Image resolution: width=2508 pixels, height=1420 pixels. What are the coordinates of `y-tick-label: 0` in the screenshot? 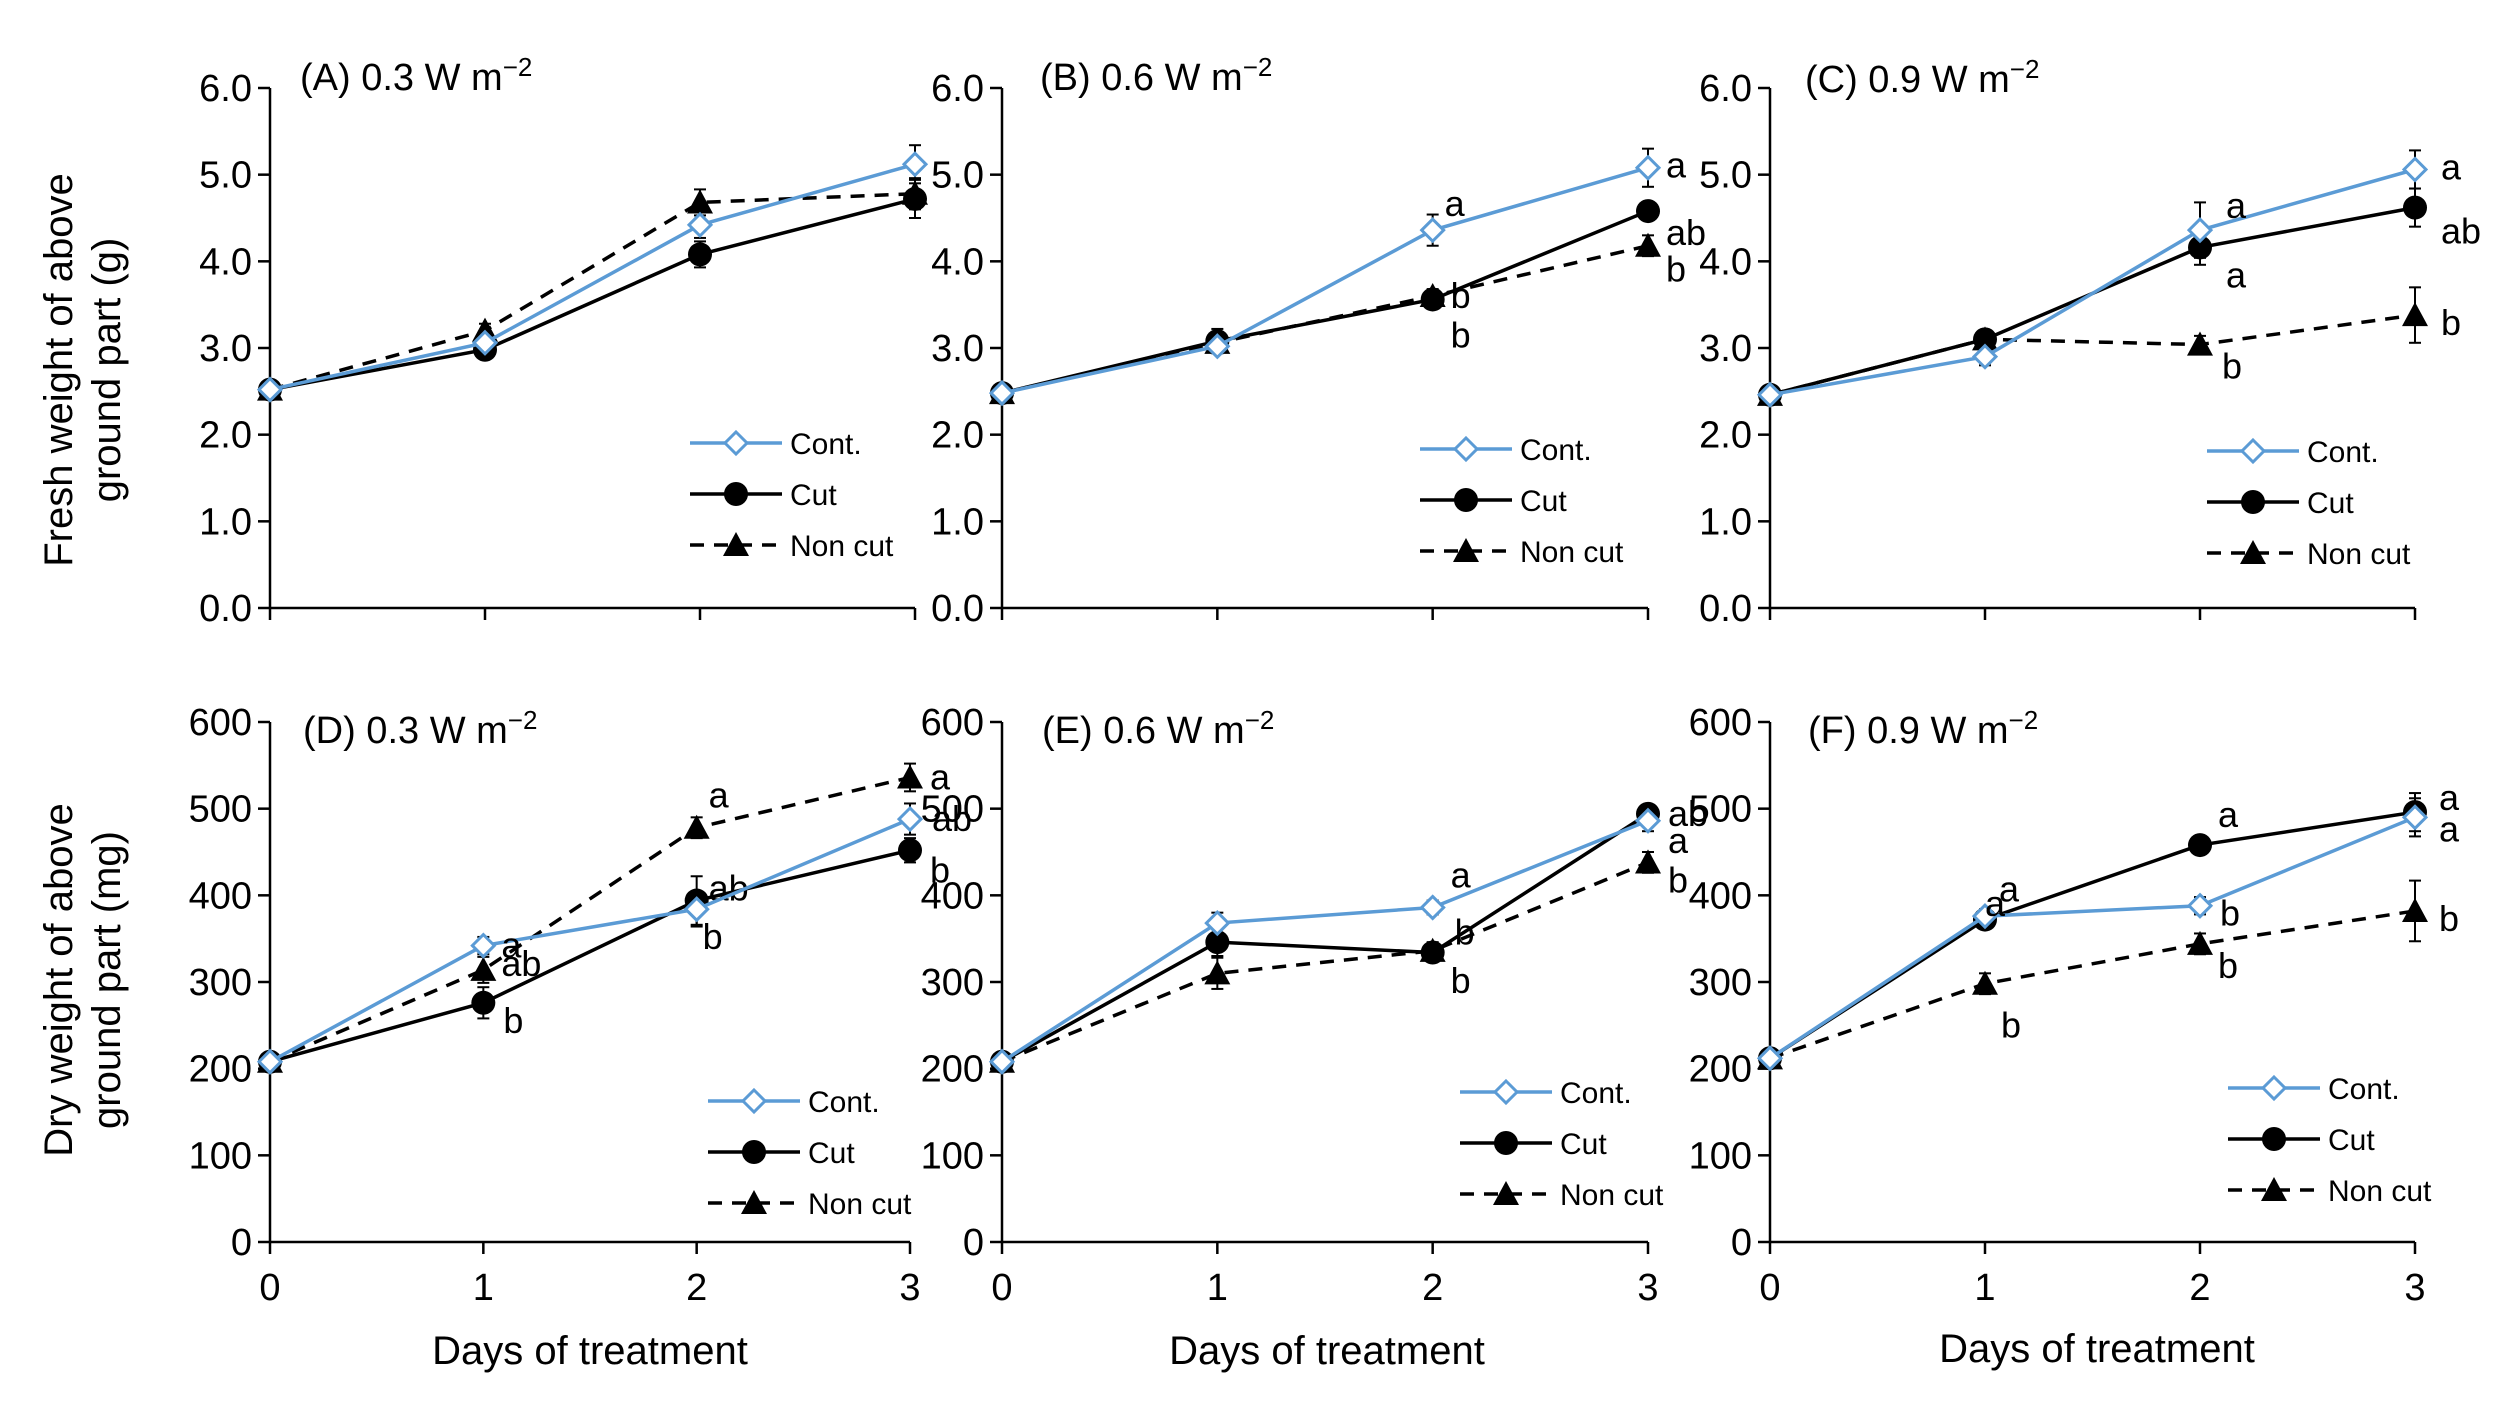 It's located at (241, 1243).